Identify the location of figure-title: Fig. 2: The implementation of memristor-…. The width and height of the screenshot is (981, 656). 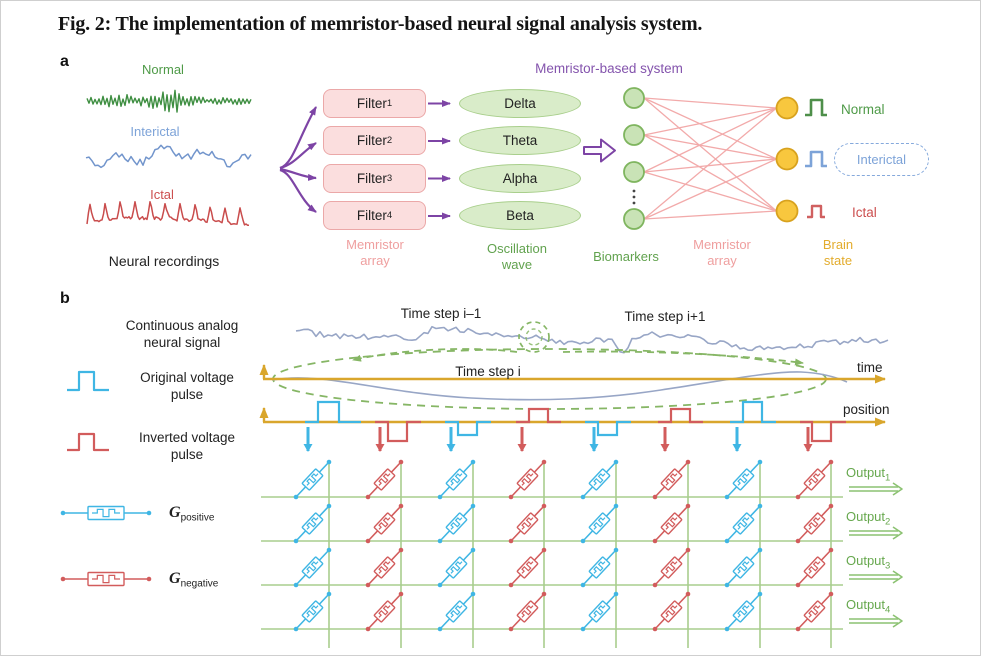
(380, 24).